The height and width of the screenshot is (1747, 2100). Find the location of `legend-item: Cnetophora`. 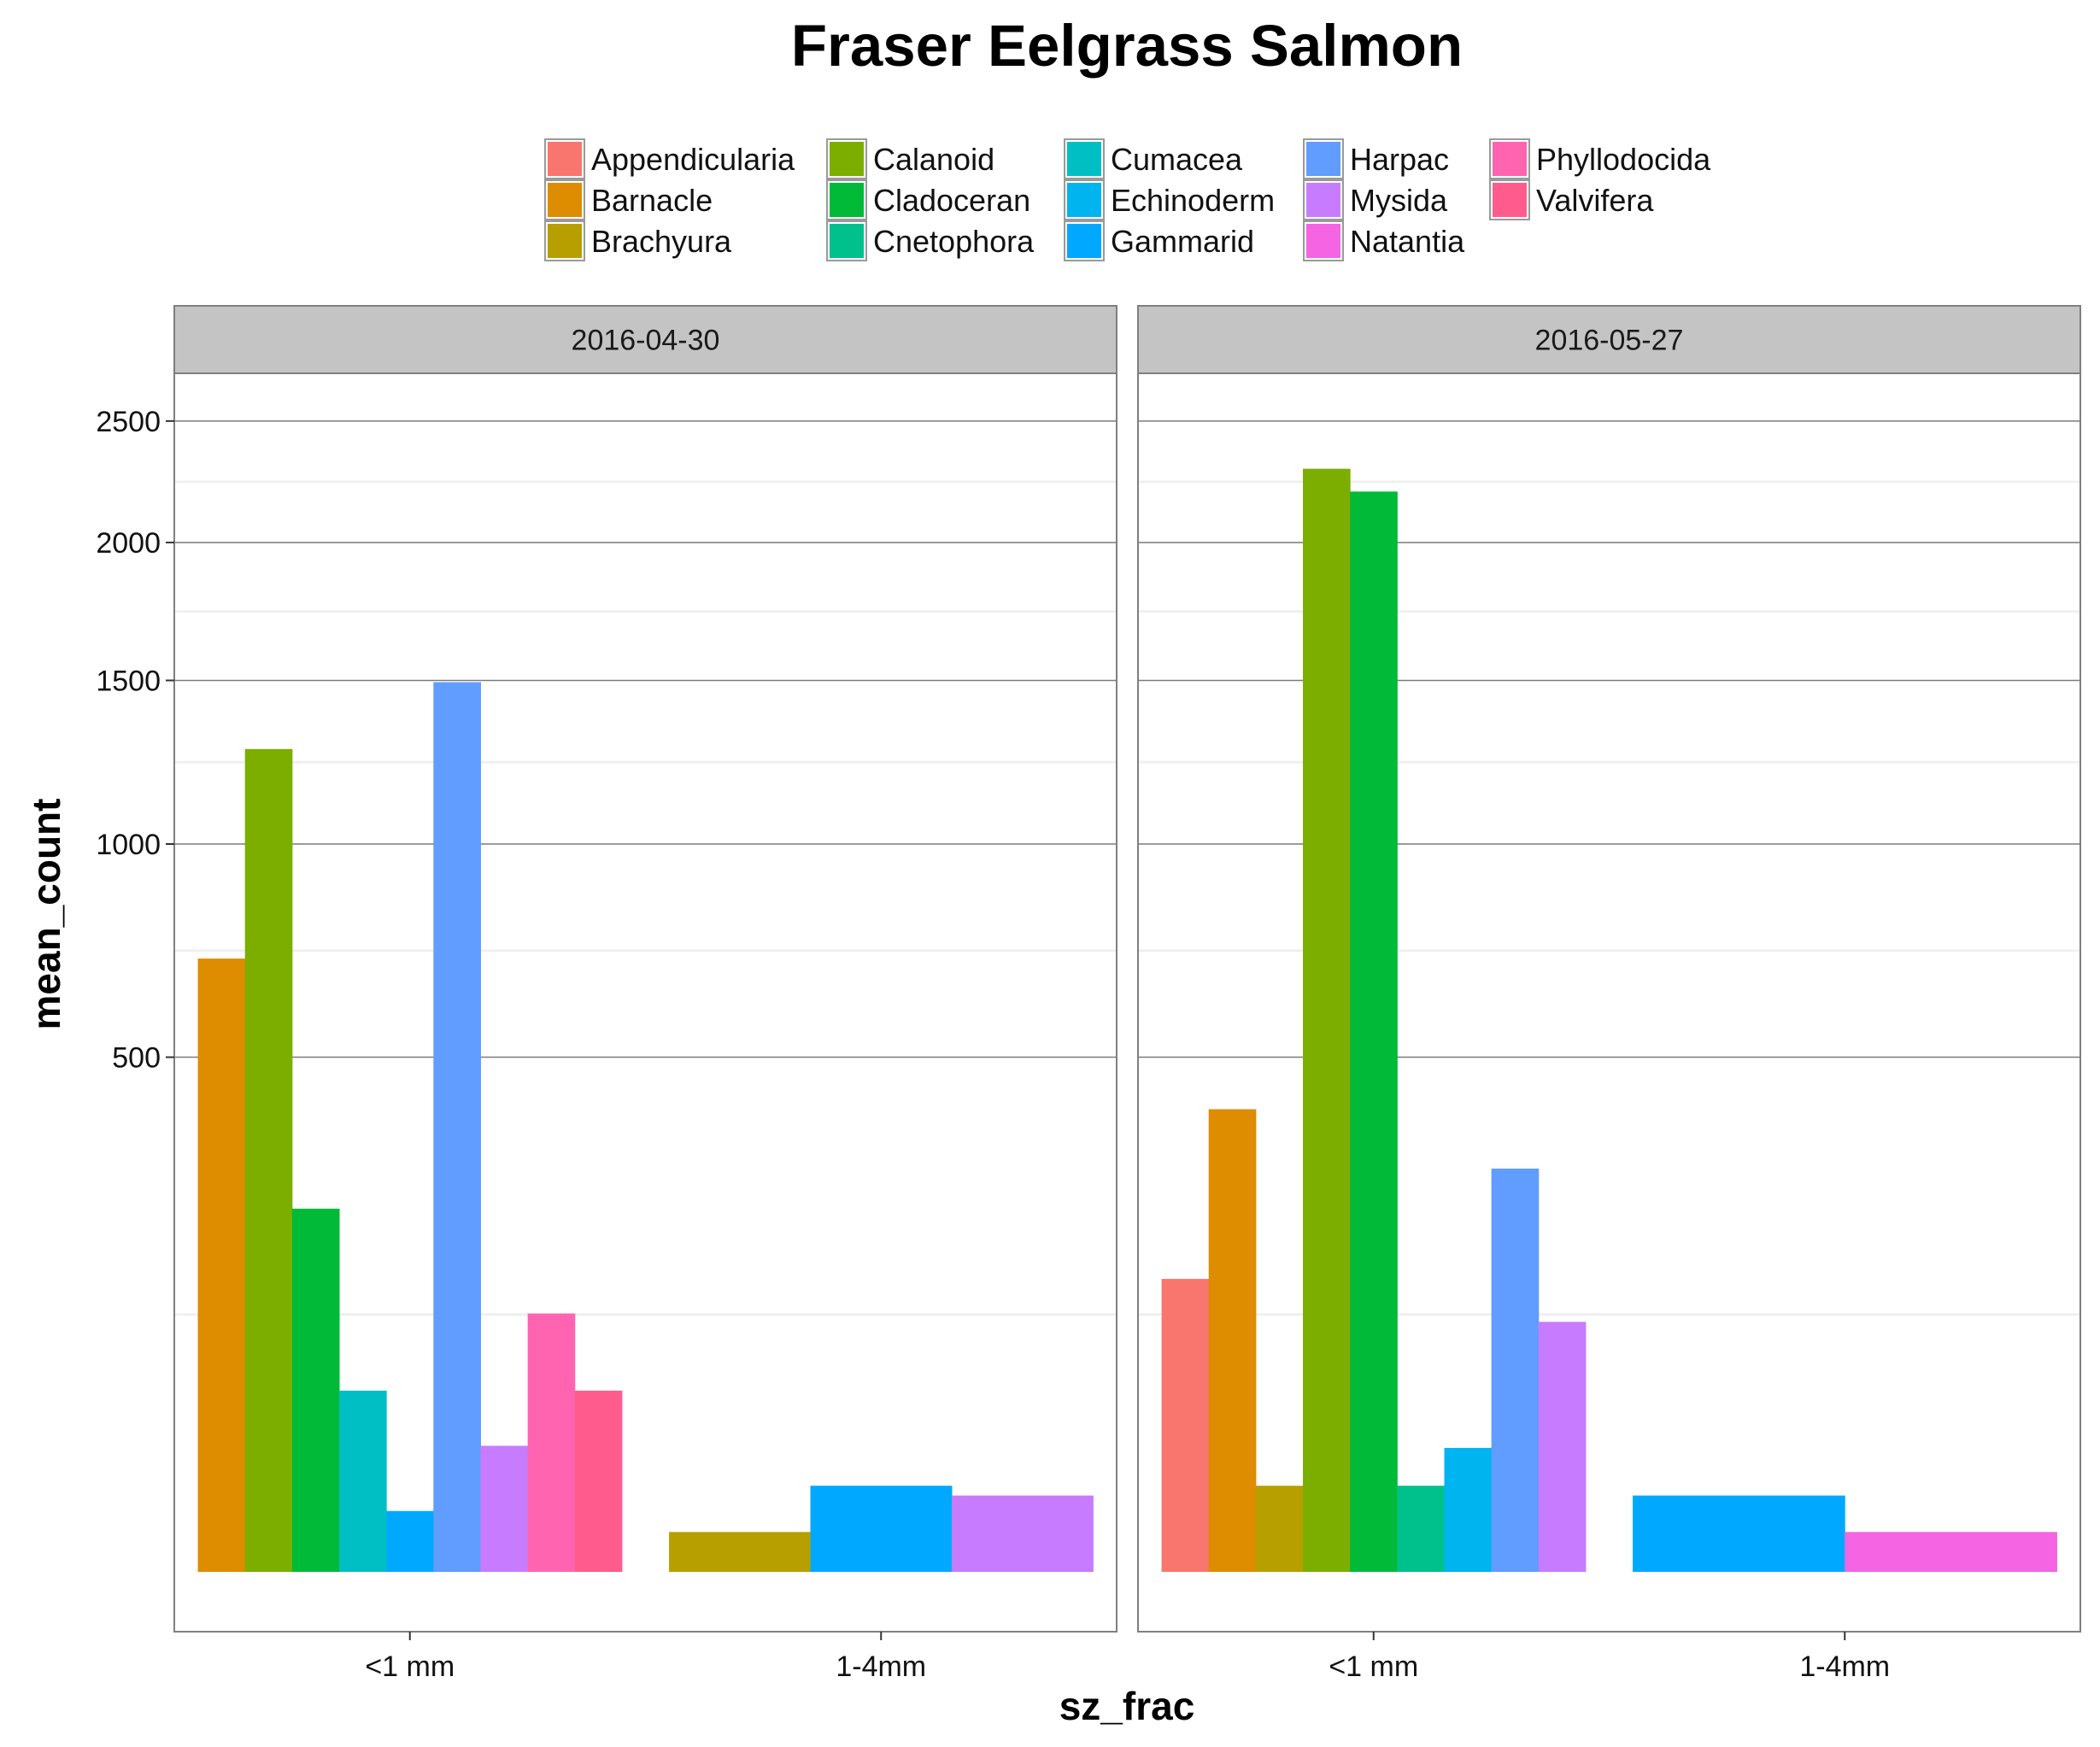

legend-item: Cnetophora is located at coordinates (930, 241).